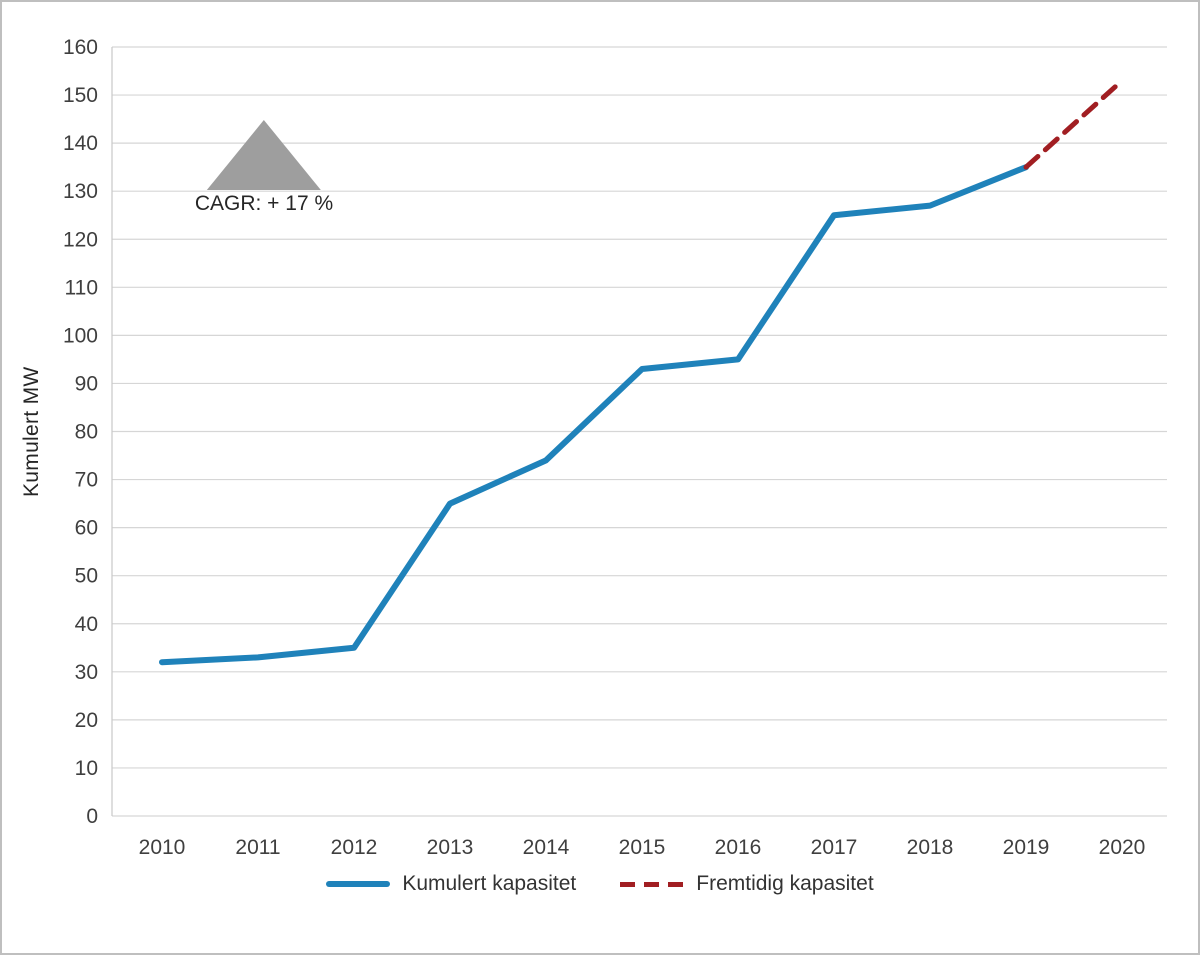 The image size is (1200, 955). What do you see at coordinates (1026, 847) in the screenshot?
I see `x-tick-label: 2019` at bounding box center [1026, 847].